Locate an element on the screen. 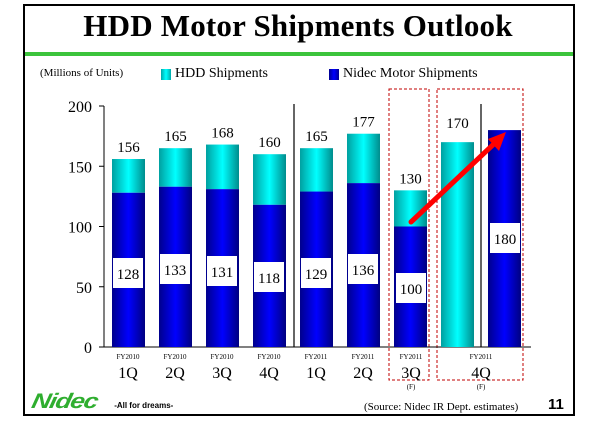 This screenshot has height=426, width=601. legend-item-hdd: HDD Shipments is located at coordinates (214, 74).